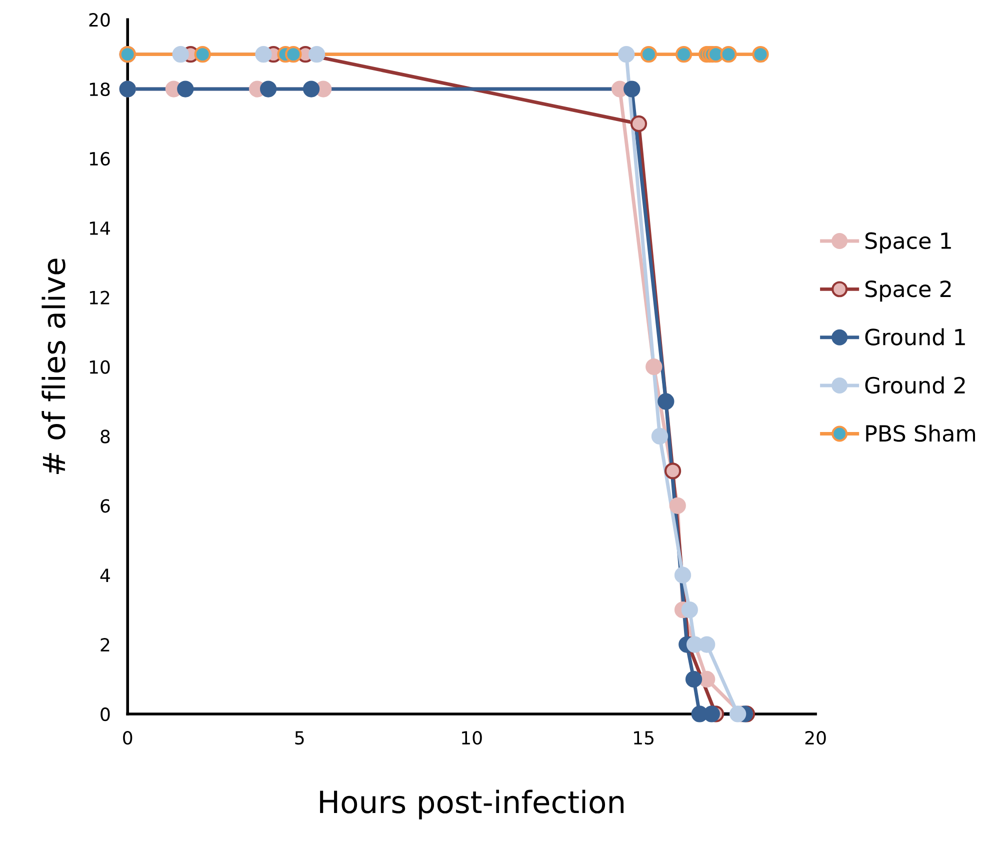  I want to click on y-tick-label: 8, so click(105, 437).